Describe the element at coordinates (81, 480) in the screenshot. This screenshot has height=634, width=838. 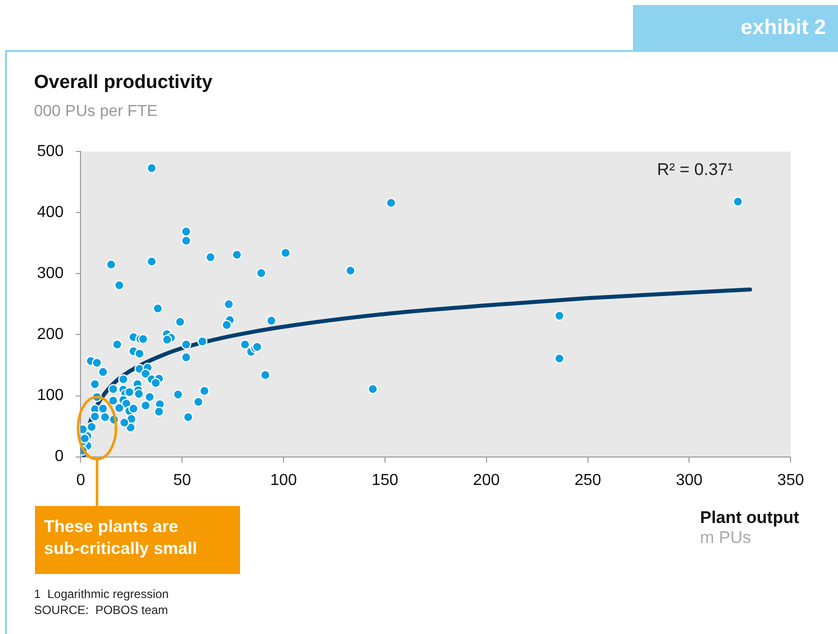
I see `x-tick-label: 0` at that location.